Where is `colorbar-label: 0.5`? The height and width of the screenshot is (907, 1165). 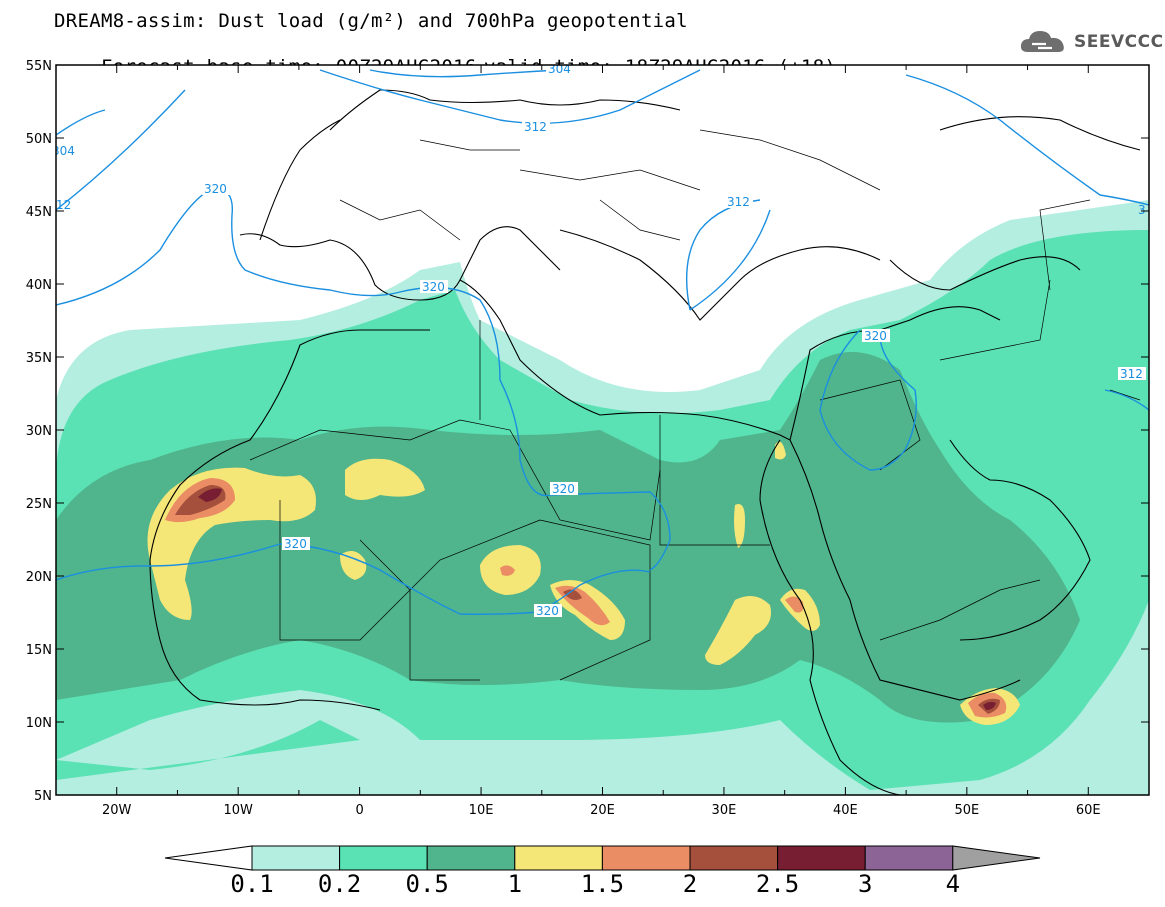 colorbar-label: 0.5 is located at coordinates (427, 884).